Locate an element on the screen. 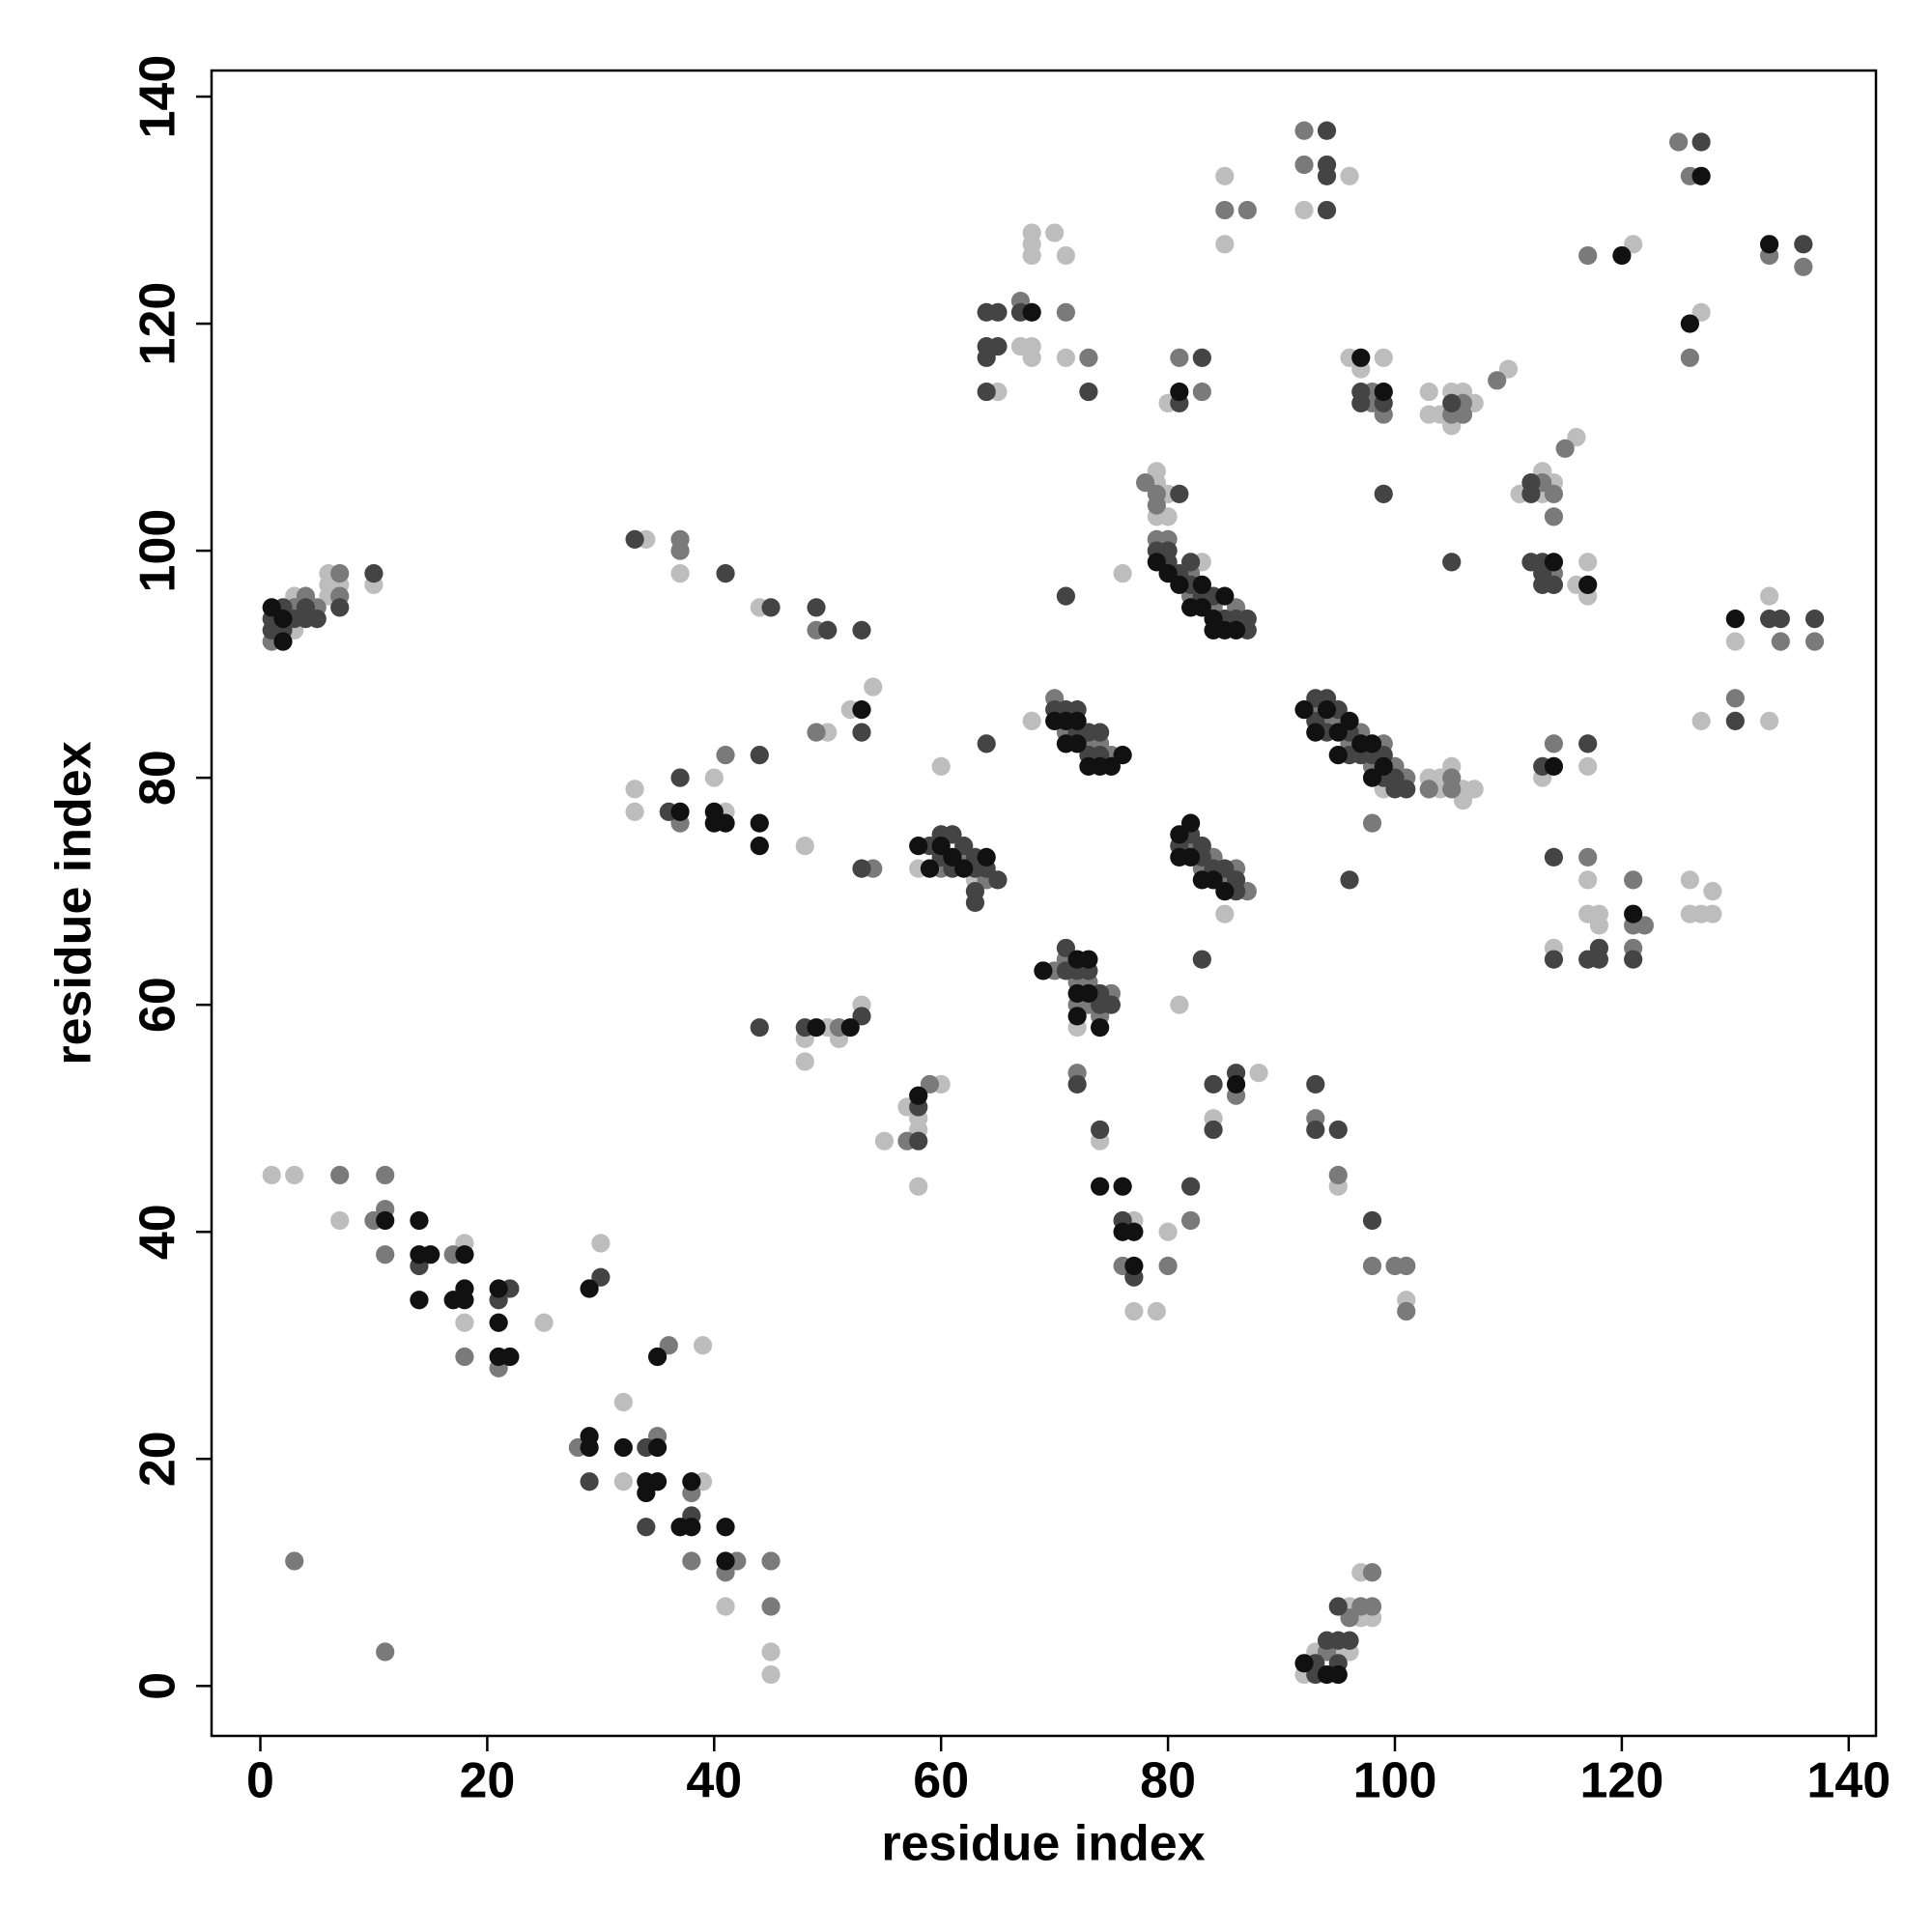  y-tick-label: 0 is located at coordinates (158, 1686).